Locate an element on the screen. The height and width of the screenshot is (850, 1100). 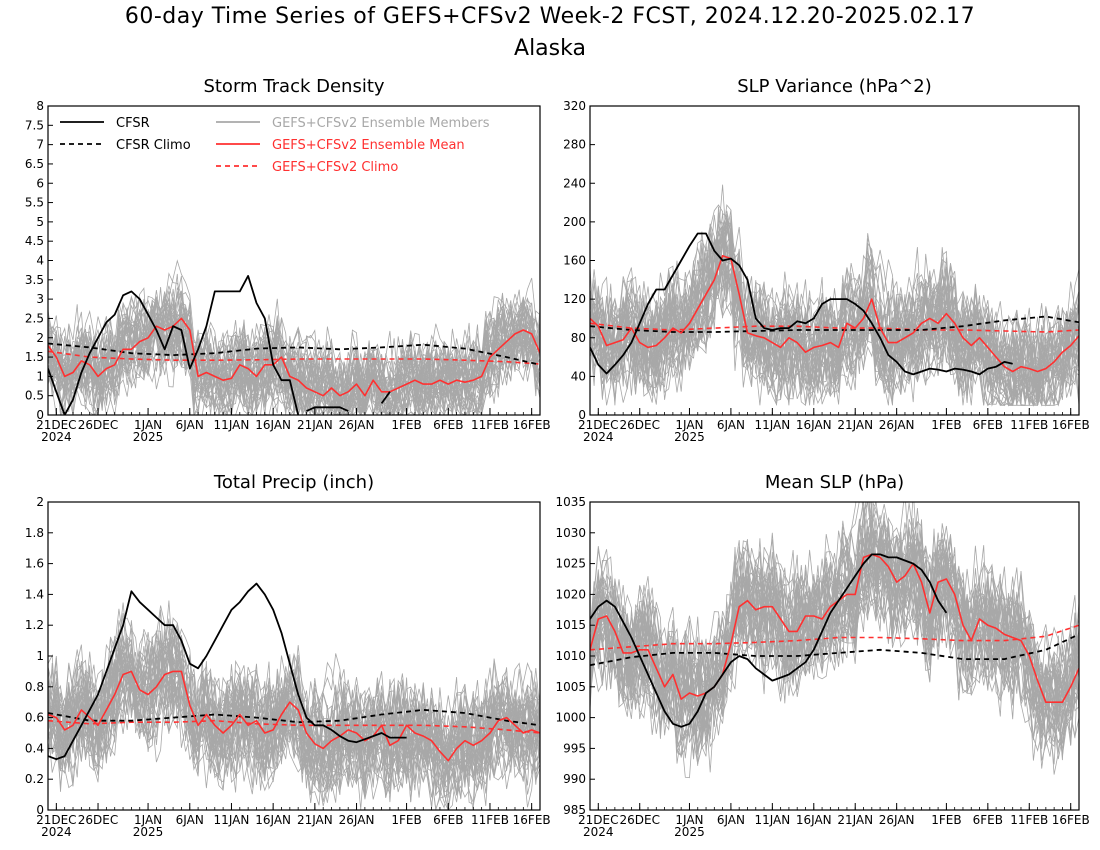
y-tick-label: 8 is located at coordinates (40, 106).